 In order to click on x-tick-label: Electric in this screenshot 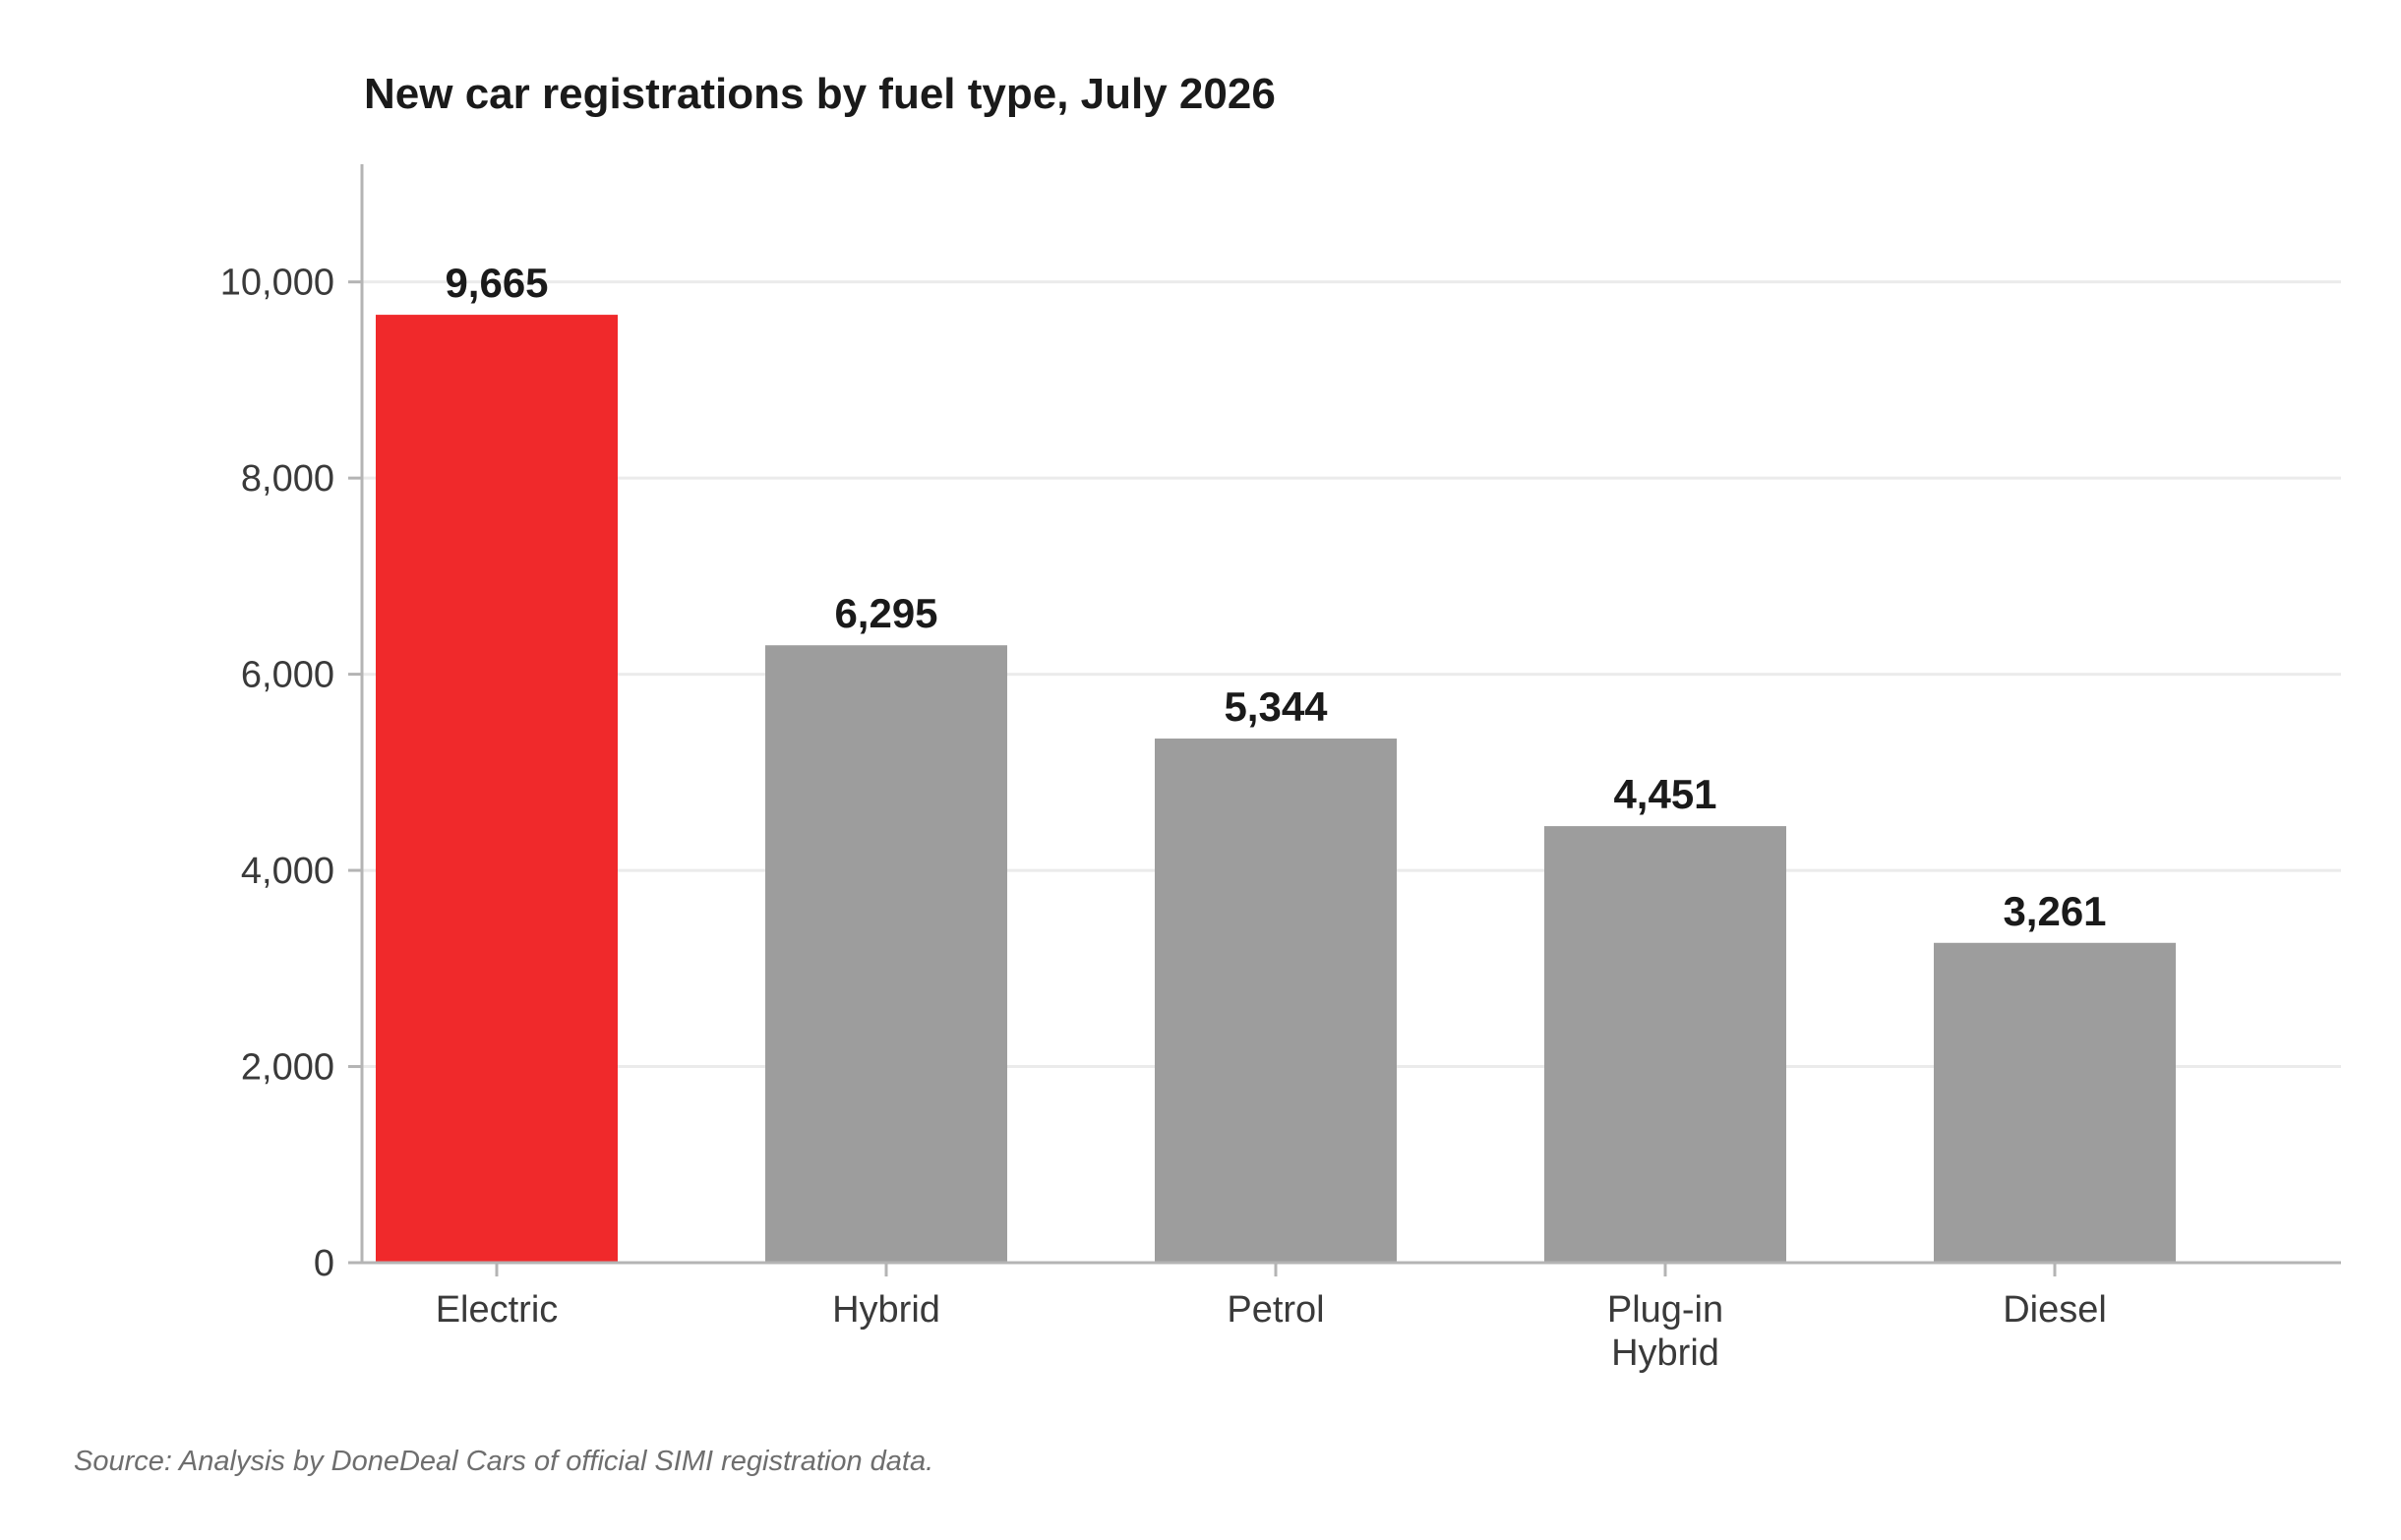, I will do `click(497, 1310)`.